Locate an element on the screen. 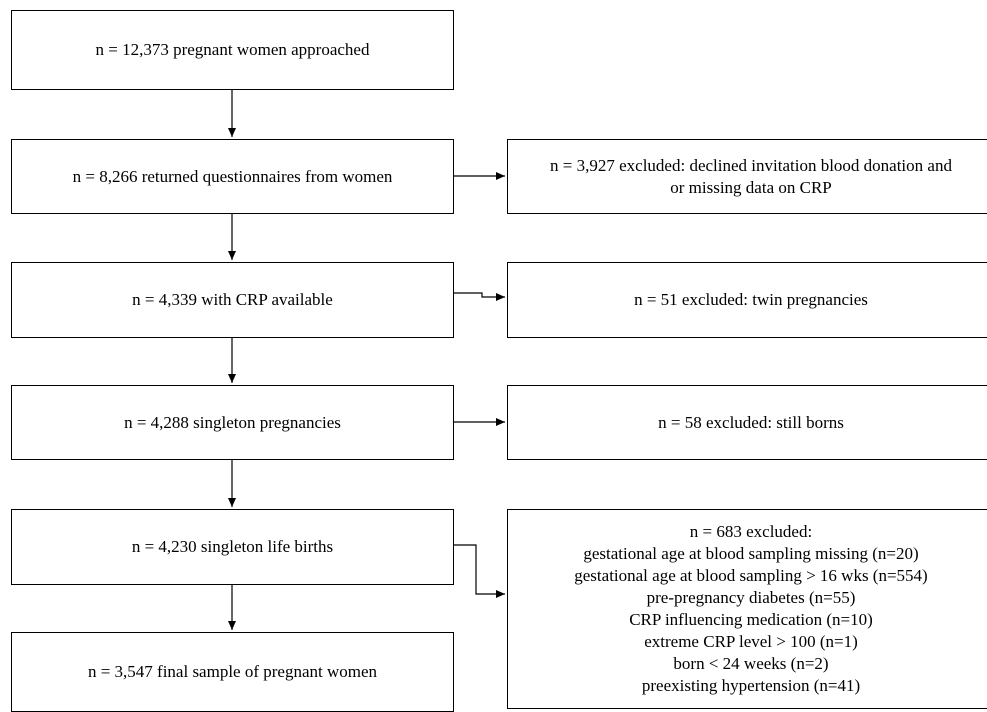  exclusion-line: n = 683 excluded: is located at coordinates (751, 531).